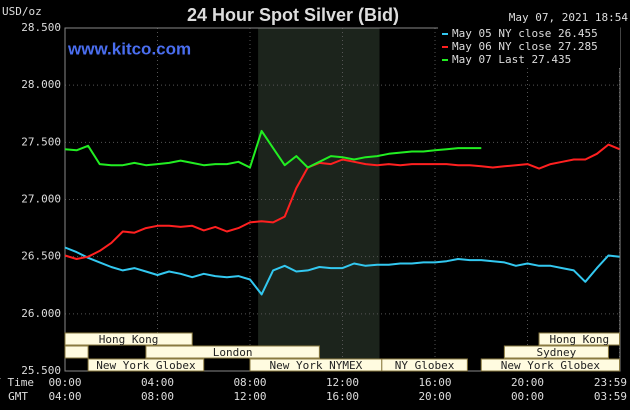  Describe the element at coordinates (610, 396) in the screenshot. I see `x2-tick-label: 03:59` at that location.